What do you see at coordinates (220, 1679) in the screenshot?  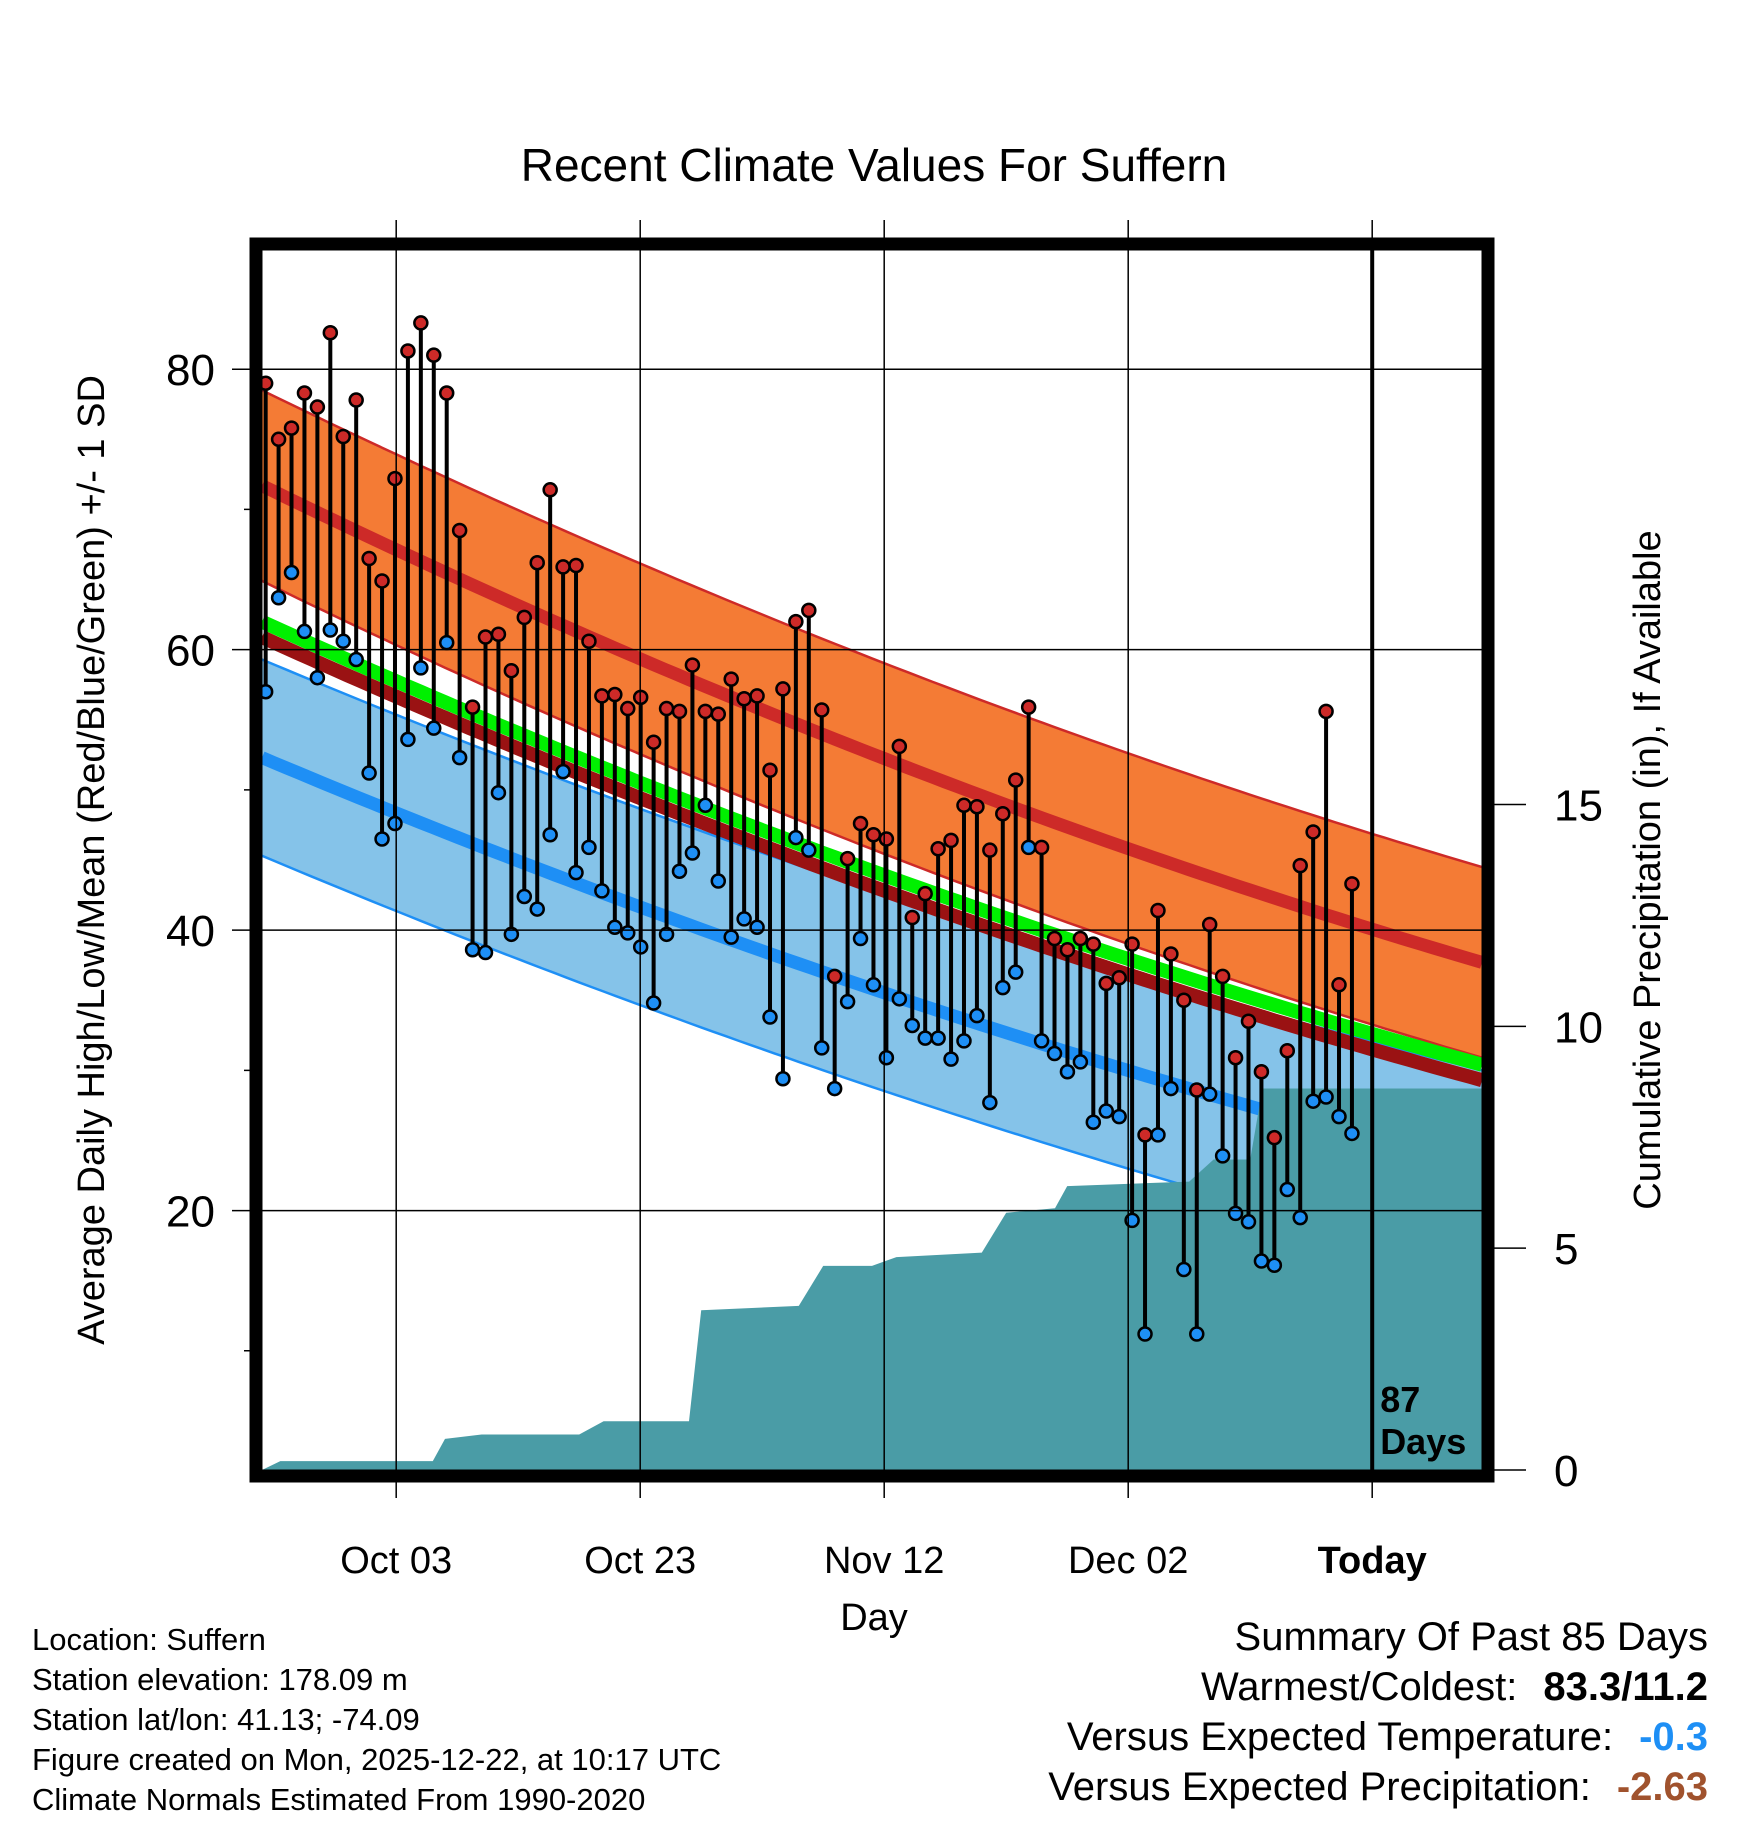 I see `info-elevation: Station elevation: 178.09 m` at bounding box center [220, 1679].